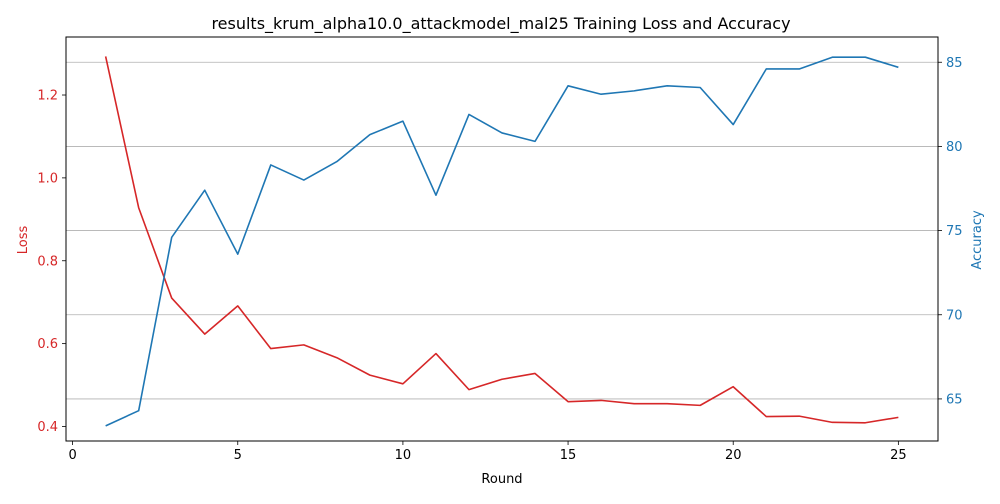 The height and width of the screenshot is (504, 1000). Describe the element at coordinates (47, 427) in the screenshot. I see `y-left-tick-label: 0.4` at that location.